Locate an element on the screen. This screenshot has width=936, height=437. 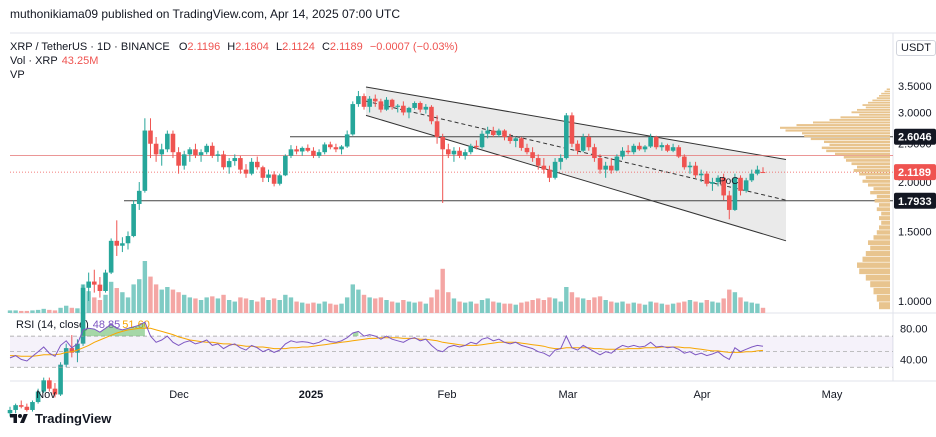
vp-legend: VP is located at coordinates (17, 75).